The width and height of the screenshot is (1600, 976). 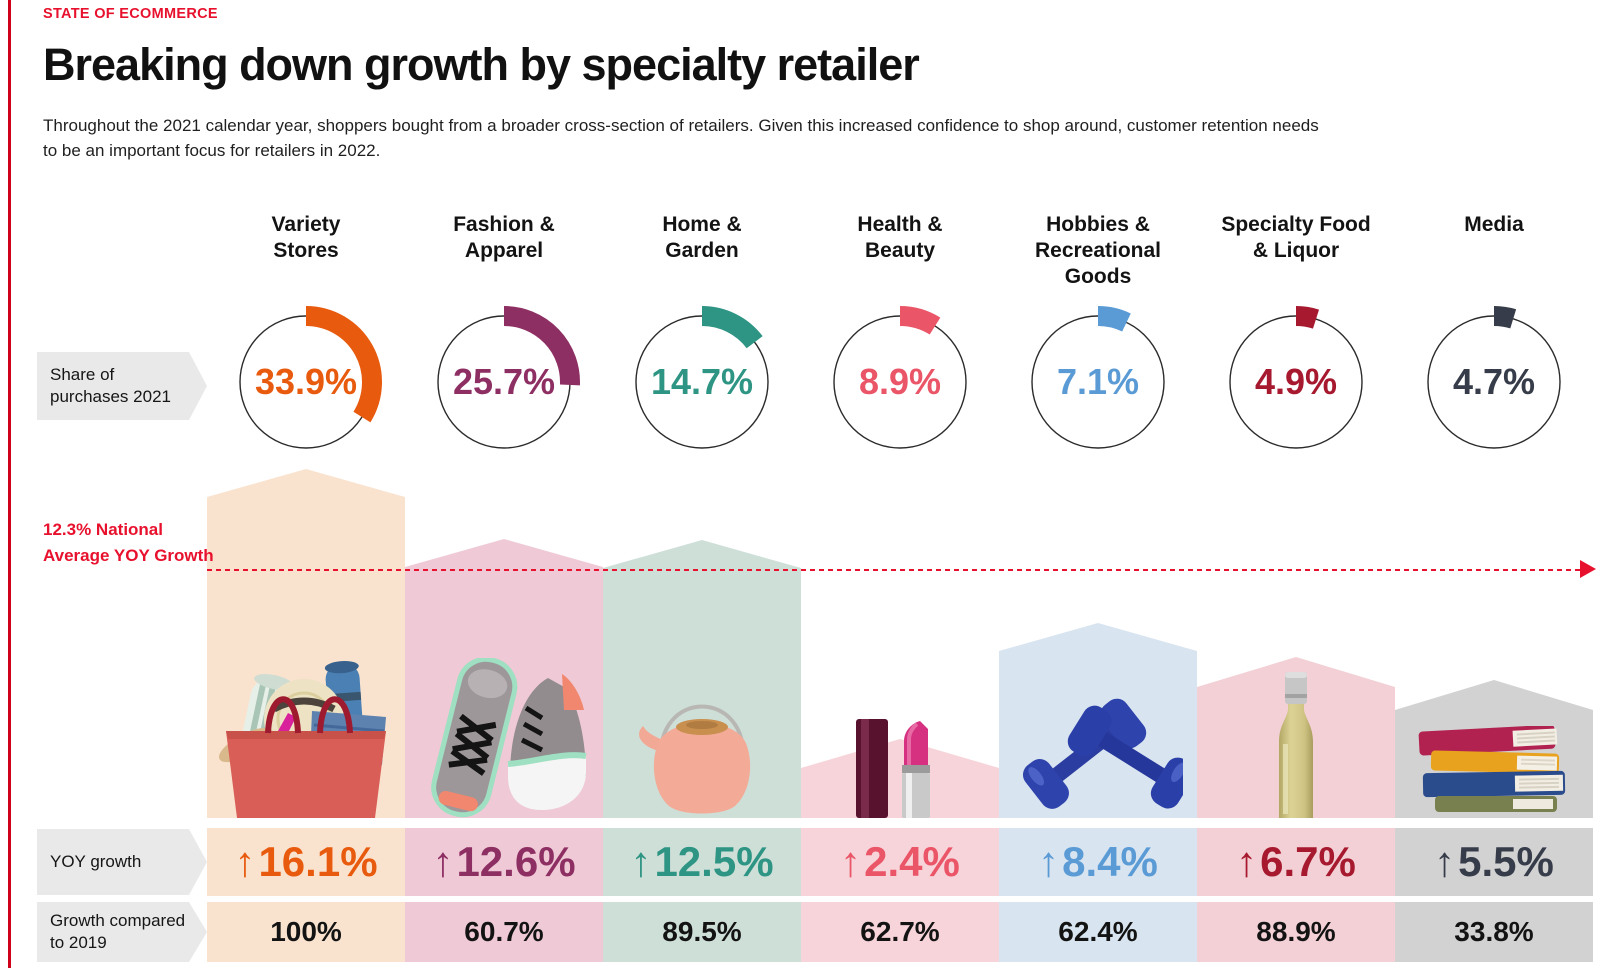 I want to click on yoy-growth-value: 12.5%, so click(x=714, y=861).